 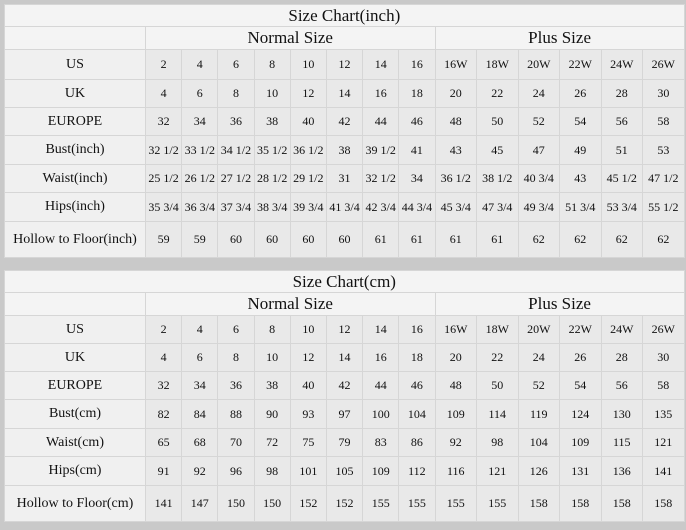 What do you see at coordinates (75, 442) in the screenshot?
I see `row-label: Waist(cm)` at bounding box center [75, 442].